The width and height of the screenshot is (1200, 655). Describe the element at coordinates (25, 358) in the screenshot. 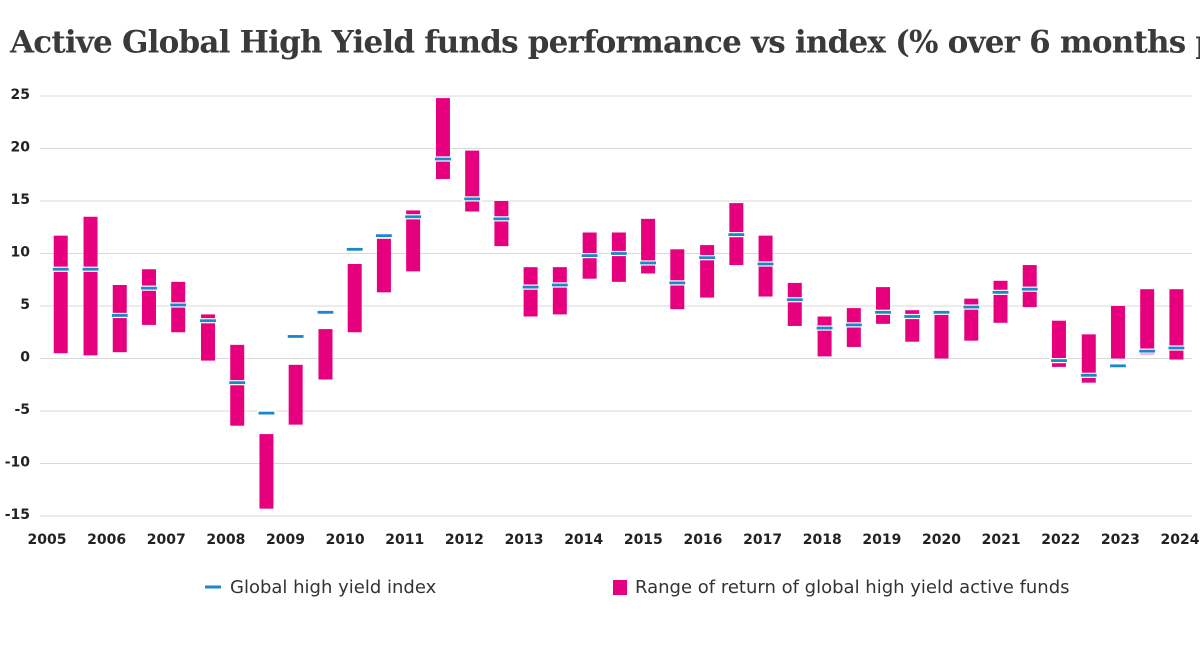

I see `y-tick-label: 0` at that location.